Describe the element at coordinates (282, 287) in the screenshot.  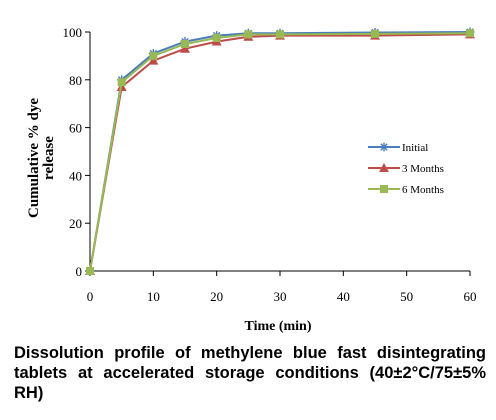
I see `x-axis-ticks: 0 10 20 30 40 50 60` at that location.